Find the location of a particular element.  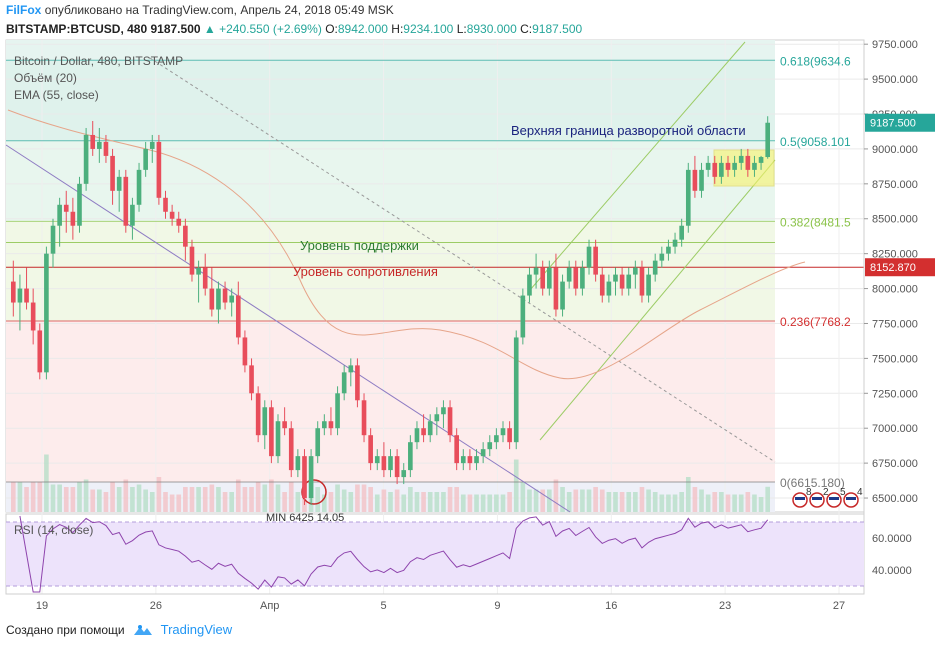

price-tick-label: 7750.000 is located at coordinates (895, 324).